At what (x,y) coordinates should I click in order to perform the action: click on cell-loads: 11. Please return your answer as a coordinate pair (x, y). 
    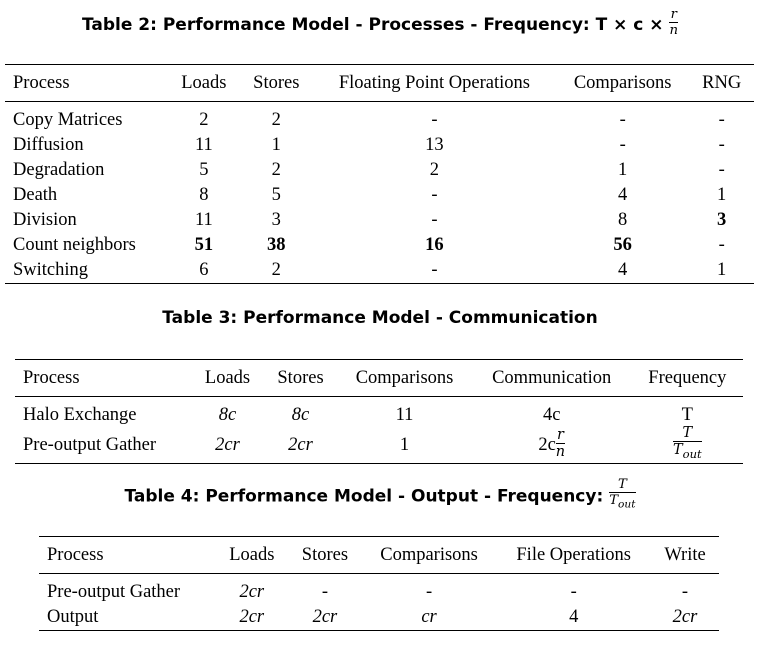
    Looking at the image, I should click on (203, 220).